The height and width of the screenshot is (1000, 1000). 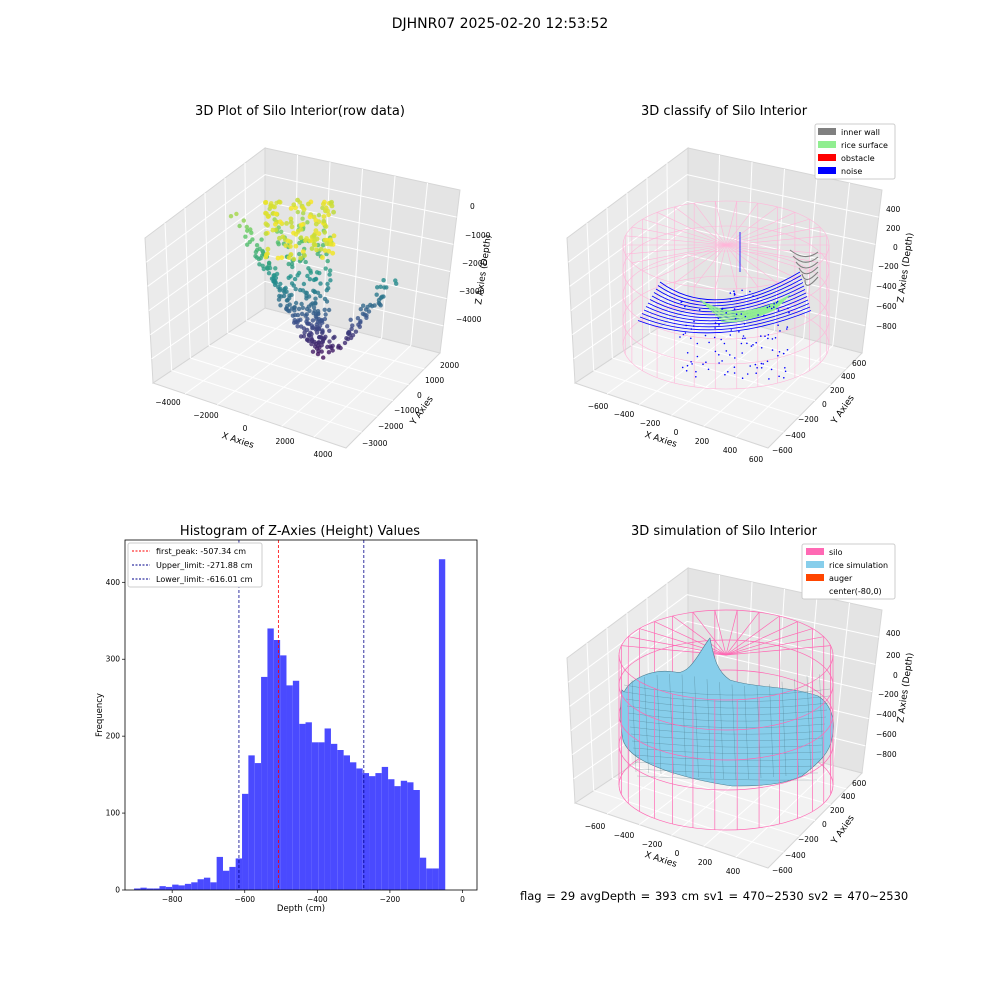 I want to click on plot2-legend-label: noise, so click(x=851, y=171).